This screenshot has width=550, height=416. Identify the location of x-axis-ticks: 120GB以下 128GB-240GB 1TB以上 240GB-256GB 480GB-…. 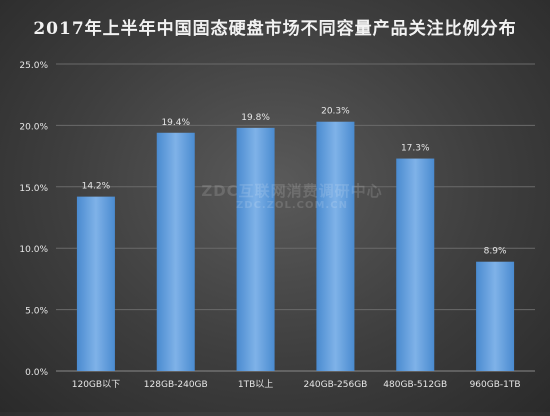
(296, 384).